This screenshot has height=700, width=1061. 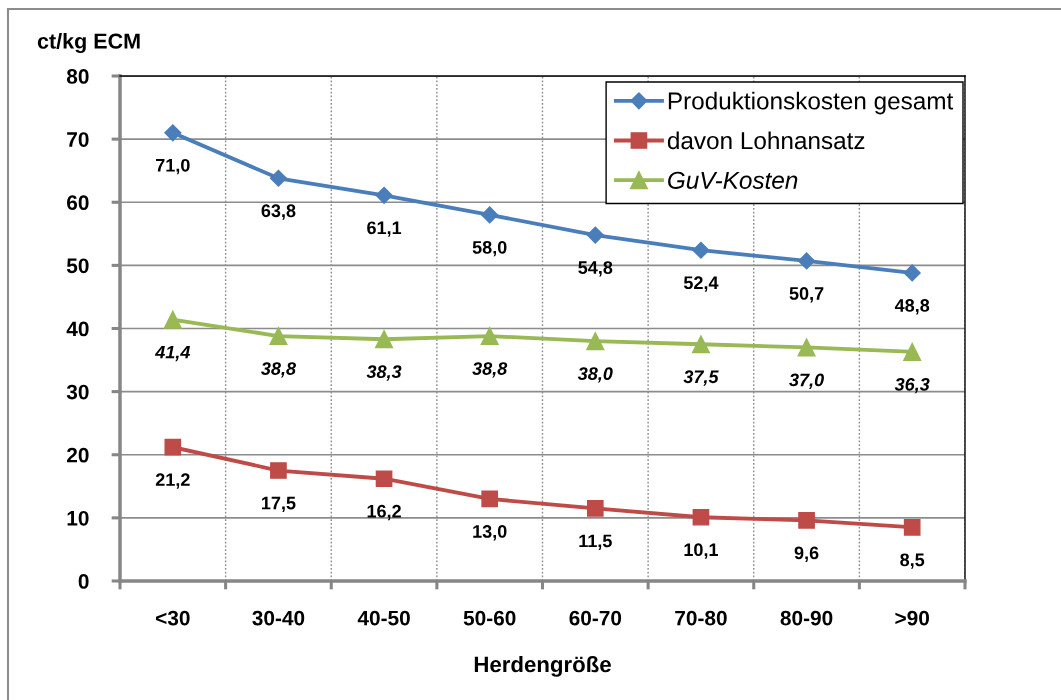 I want to click on y-tick-label: 80, so click(x=77, y=76).